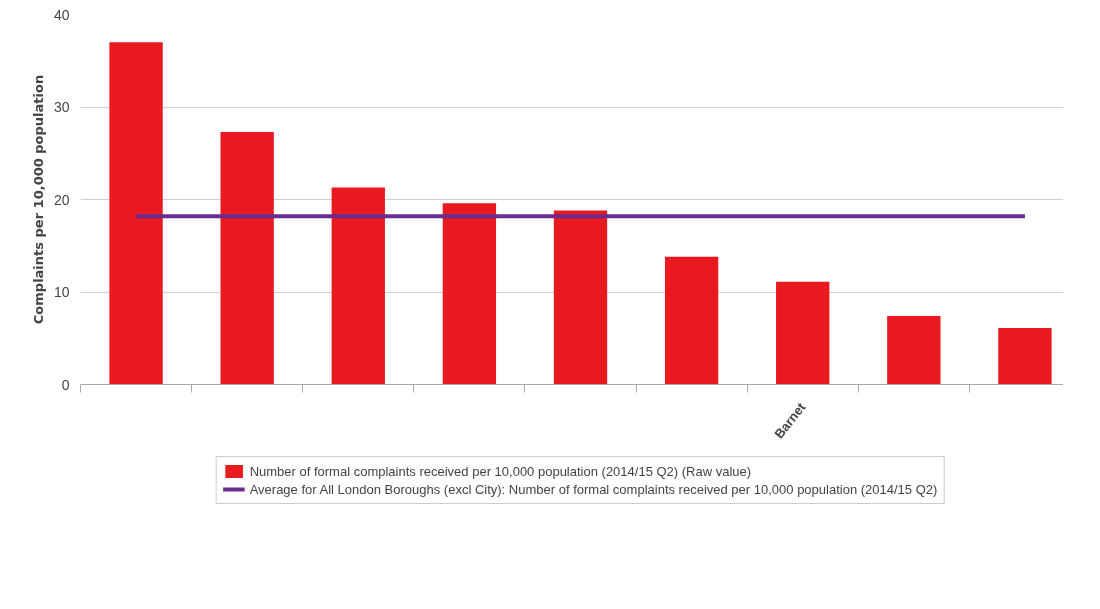 The image size is (1100, 609). Describe the element at coordinates (61, 14) in the screenshot. I see `y-tick-label: 40` at that location.